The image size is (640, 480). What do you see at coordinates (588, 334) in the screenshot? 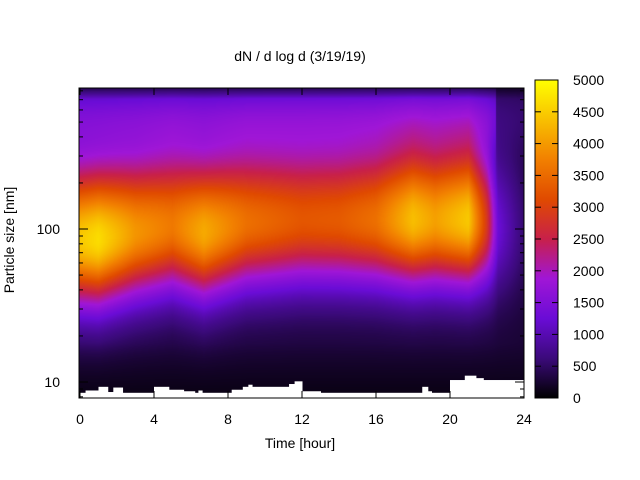
I see `colorbar-tick-label: 1000` at bounding box center [588, 334].